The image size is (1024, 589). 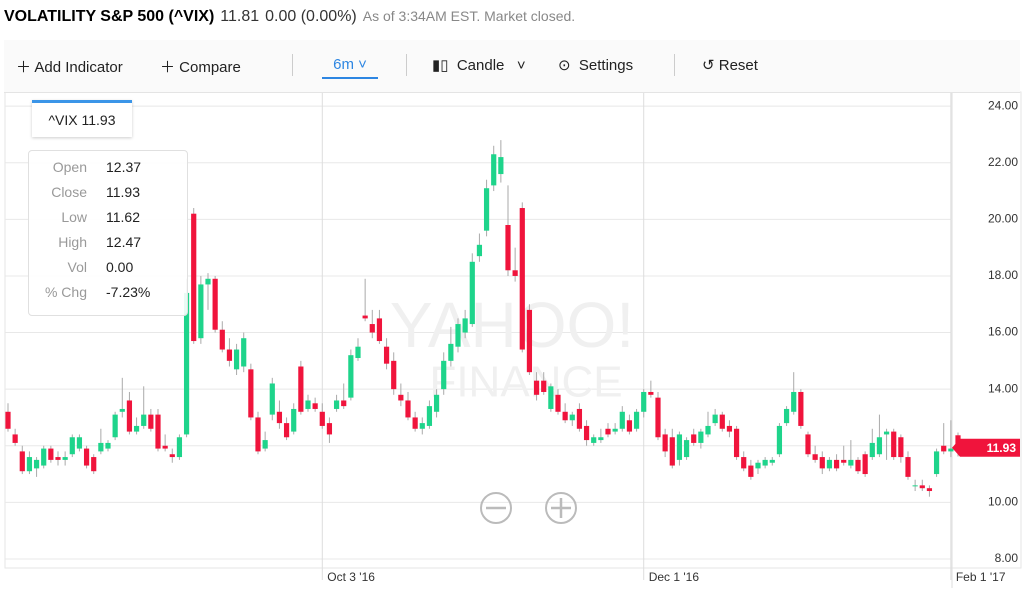 What do you see at coordinates (108, 246) in the screenshot?
I see `info-row: High 12.47` at bounding box center [108, 246].